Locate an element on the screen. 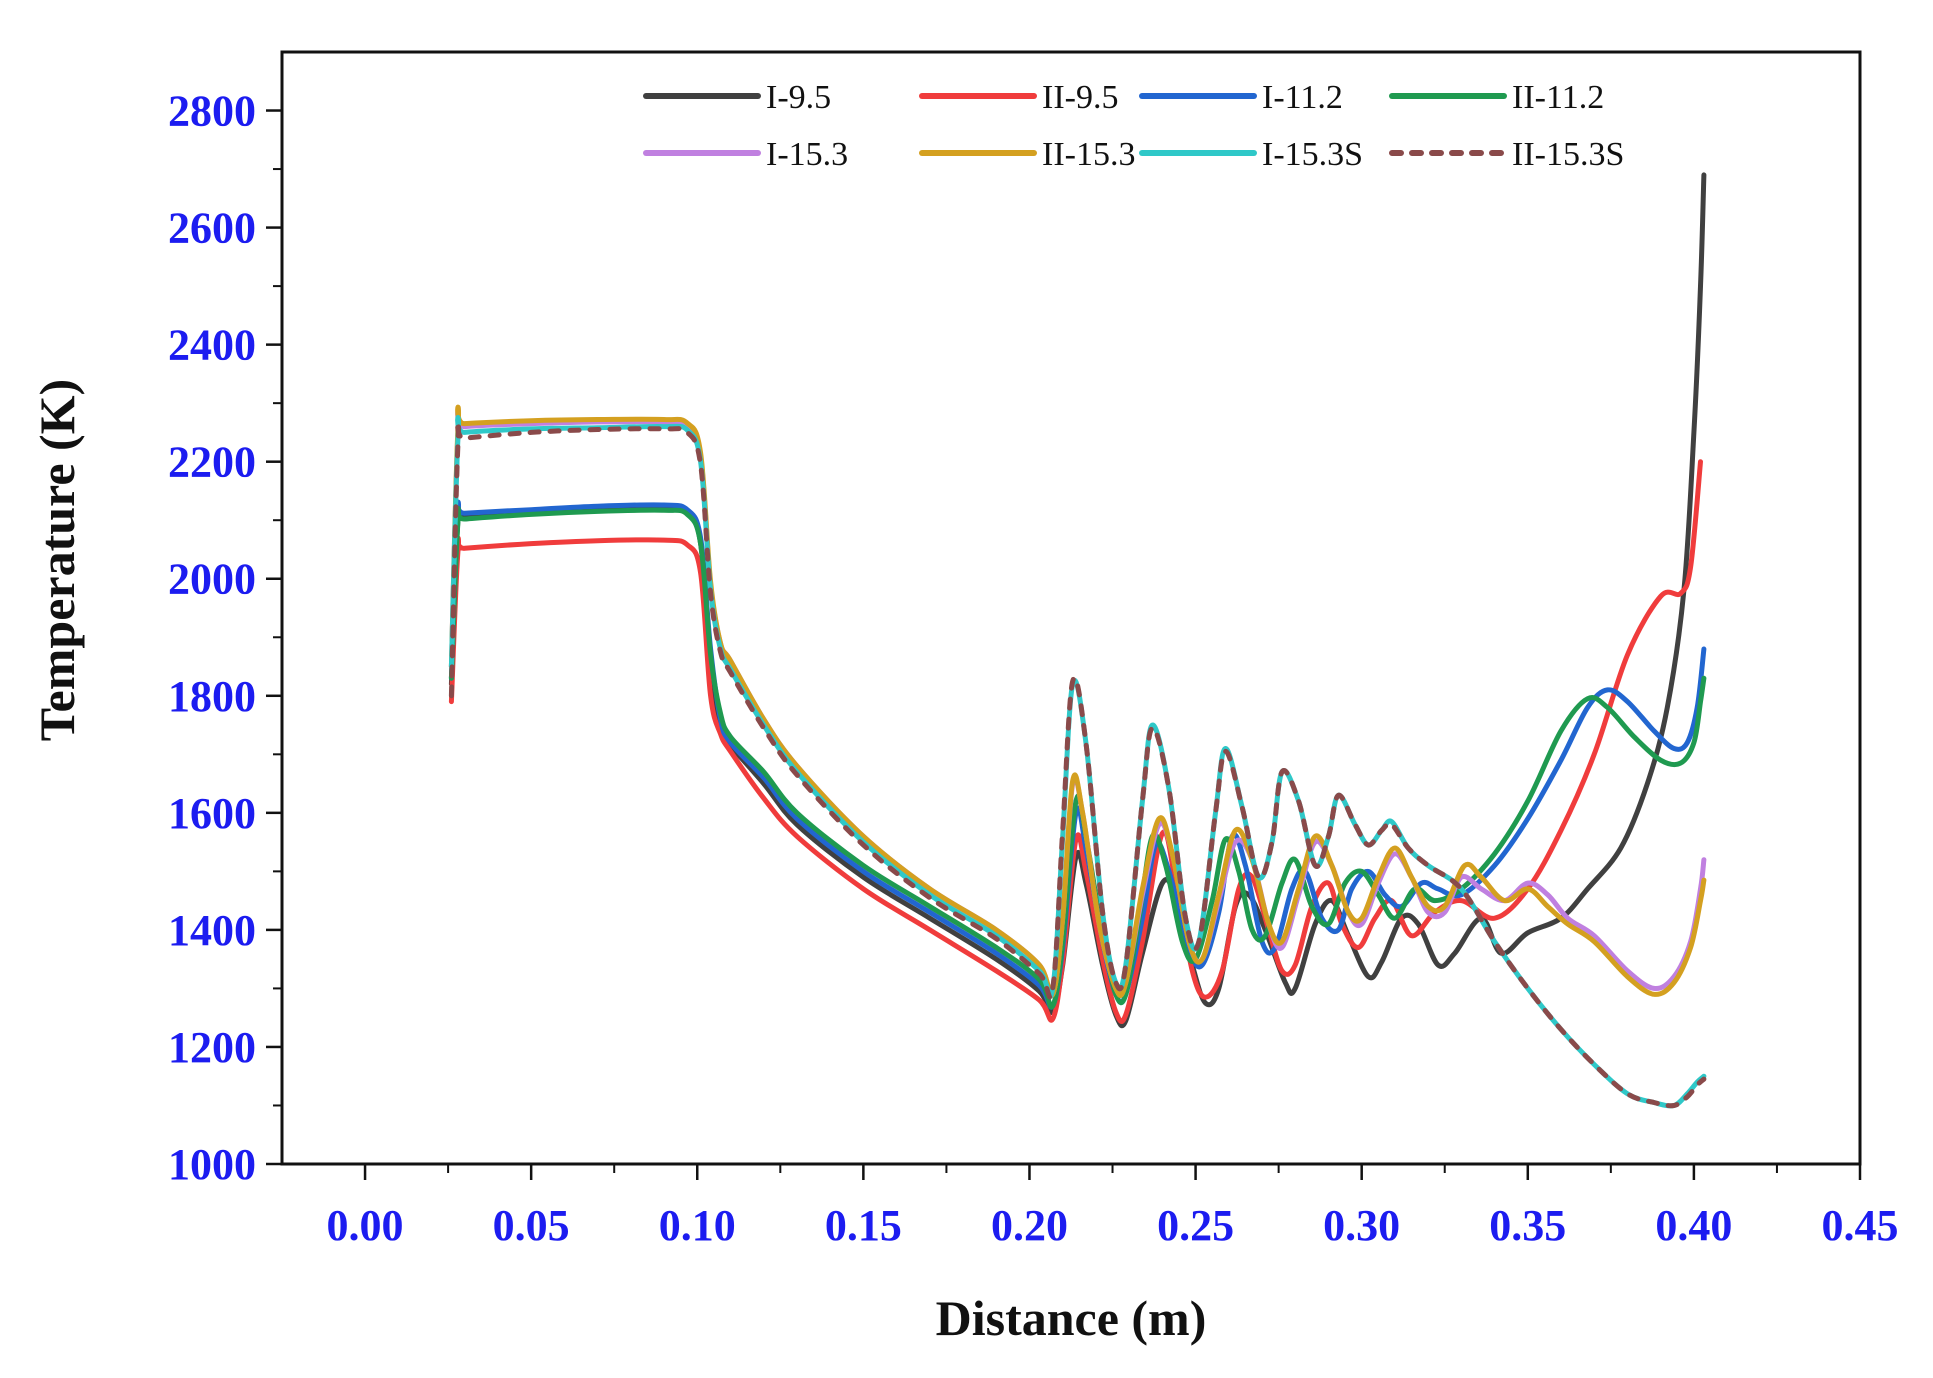 This screenshot has width=1933, height=1378. x-tick-label: 0.00 is located at coordinates (365, 1225).